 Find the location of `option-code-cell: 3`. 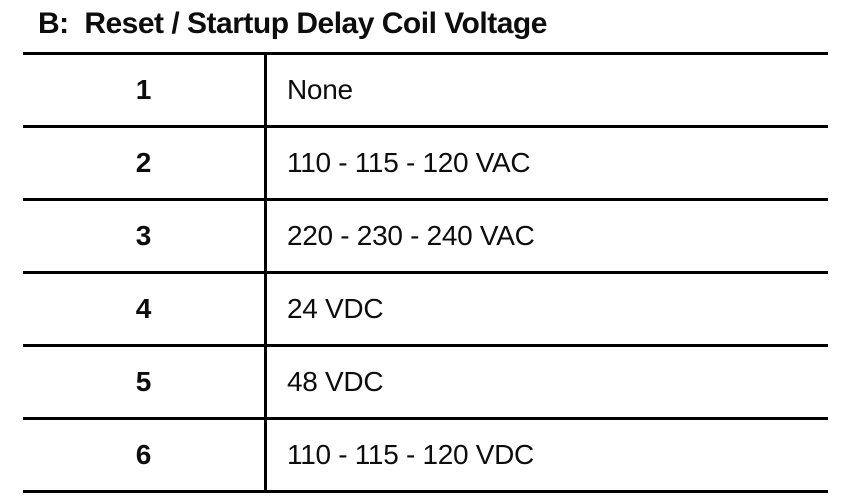

option-code-cell: 3 is located at coordinates (145, 236).